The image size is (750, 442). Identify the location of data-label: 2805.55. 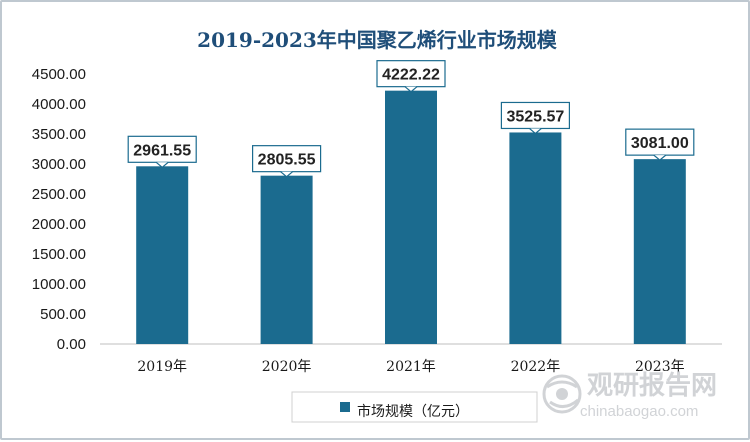
(287, 160).